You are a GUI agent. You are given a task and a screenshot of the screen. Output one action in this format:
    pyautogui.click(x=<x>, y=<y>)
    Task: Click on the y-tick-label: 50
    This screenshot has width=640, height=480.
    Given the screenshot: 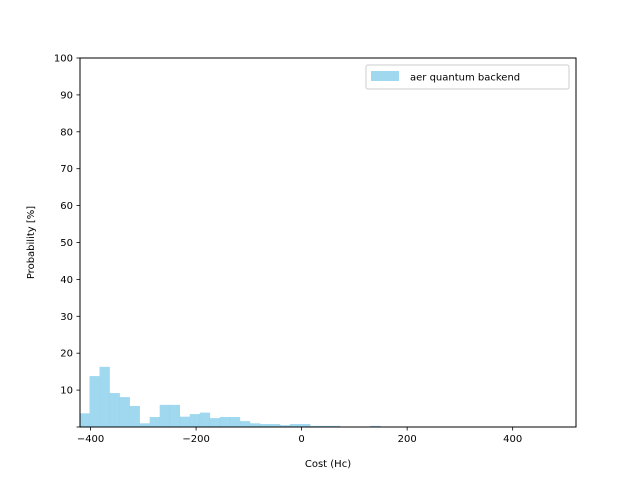 What is the action you would take?
    pyautogui.click(x=66, y=243)
    